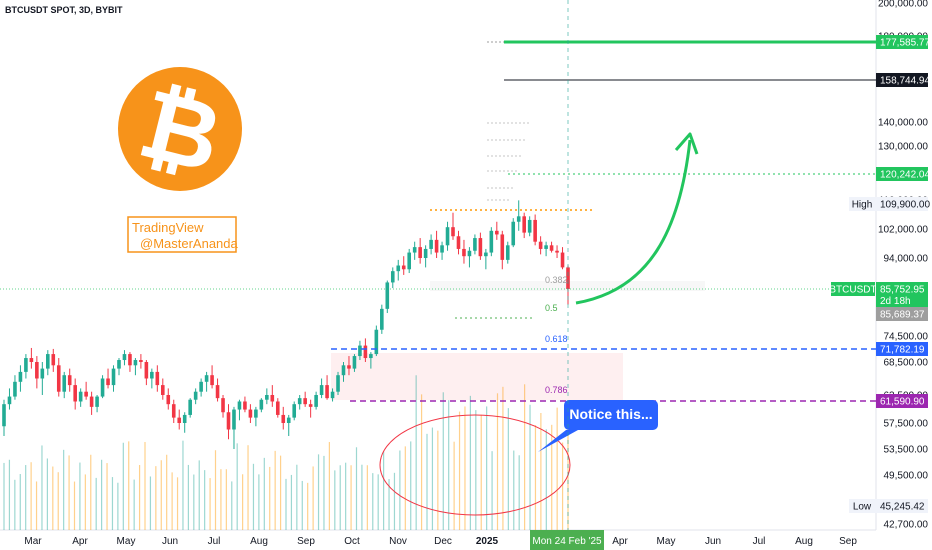 Image resolution: width=932 pixels, height=550 pixels. Describe the element at coordinates (477, 376) in the screenshot. I see `support-zone` at that location.